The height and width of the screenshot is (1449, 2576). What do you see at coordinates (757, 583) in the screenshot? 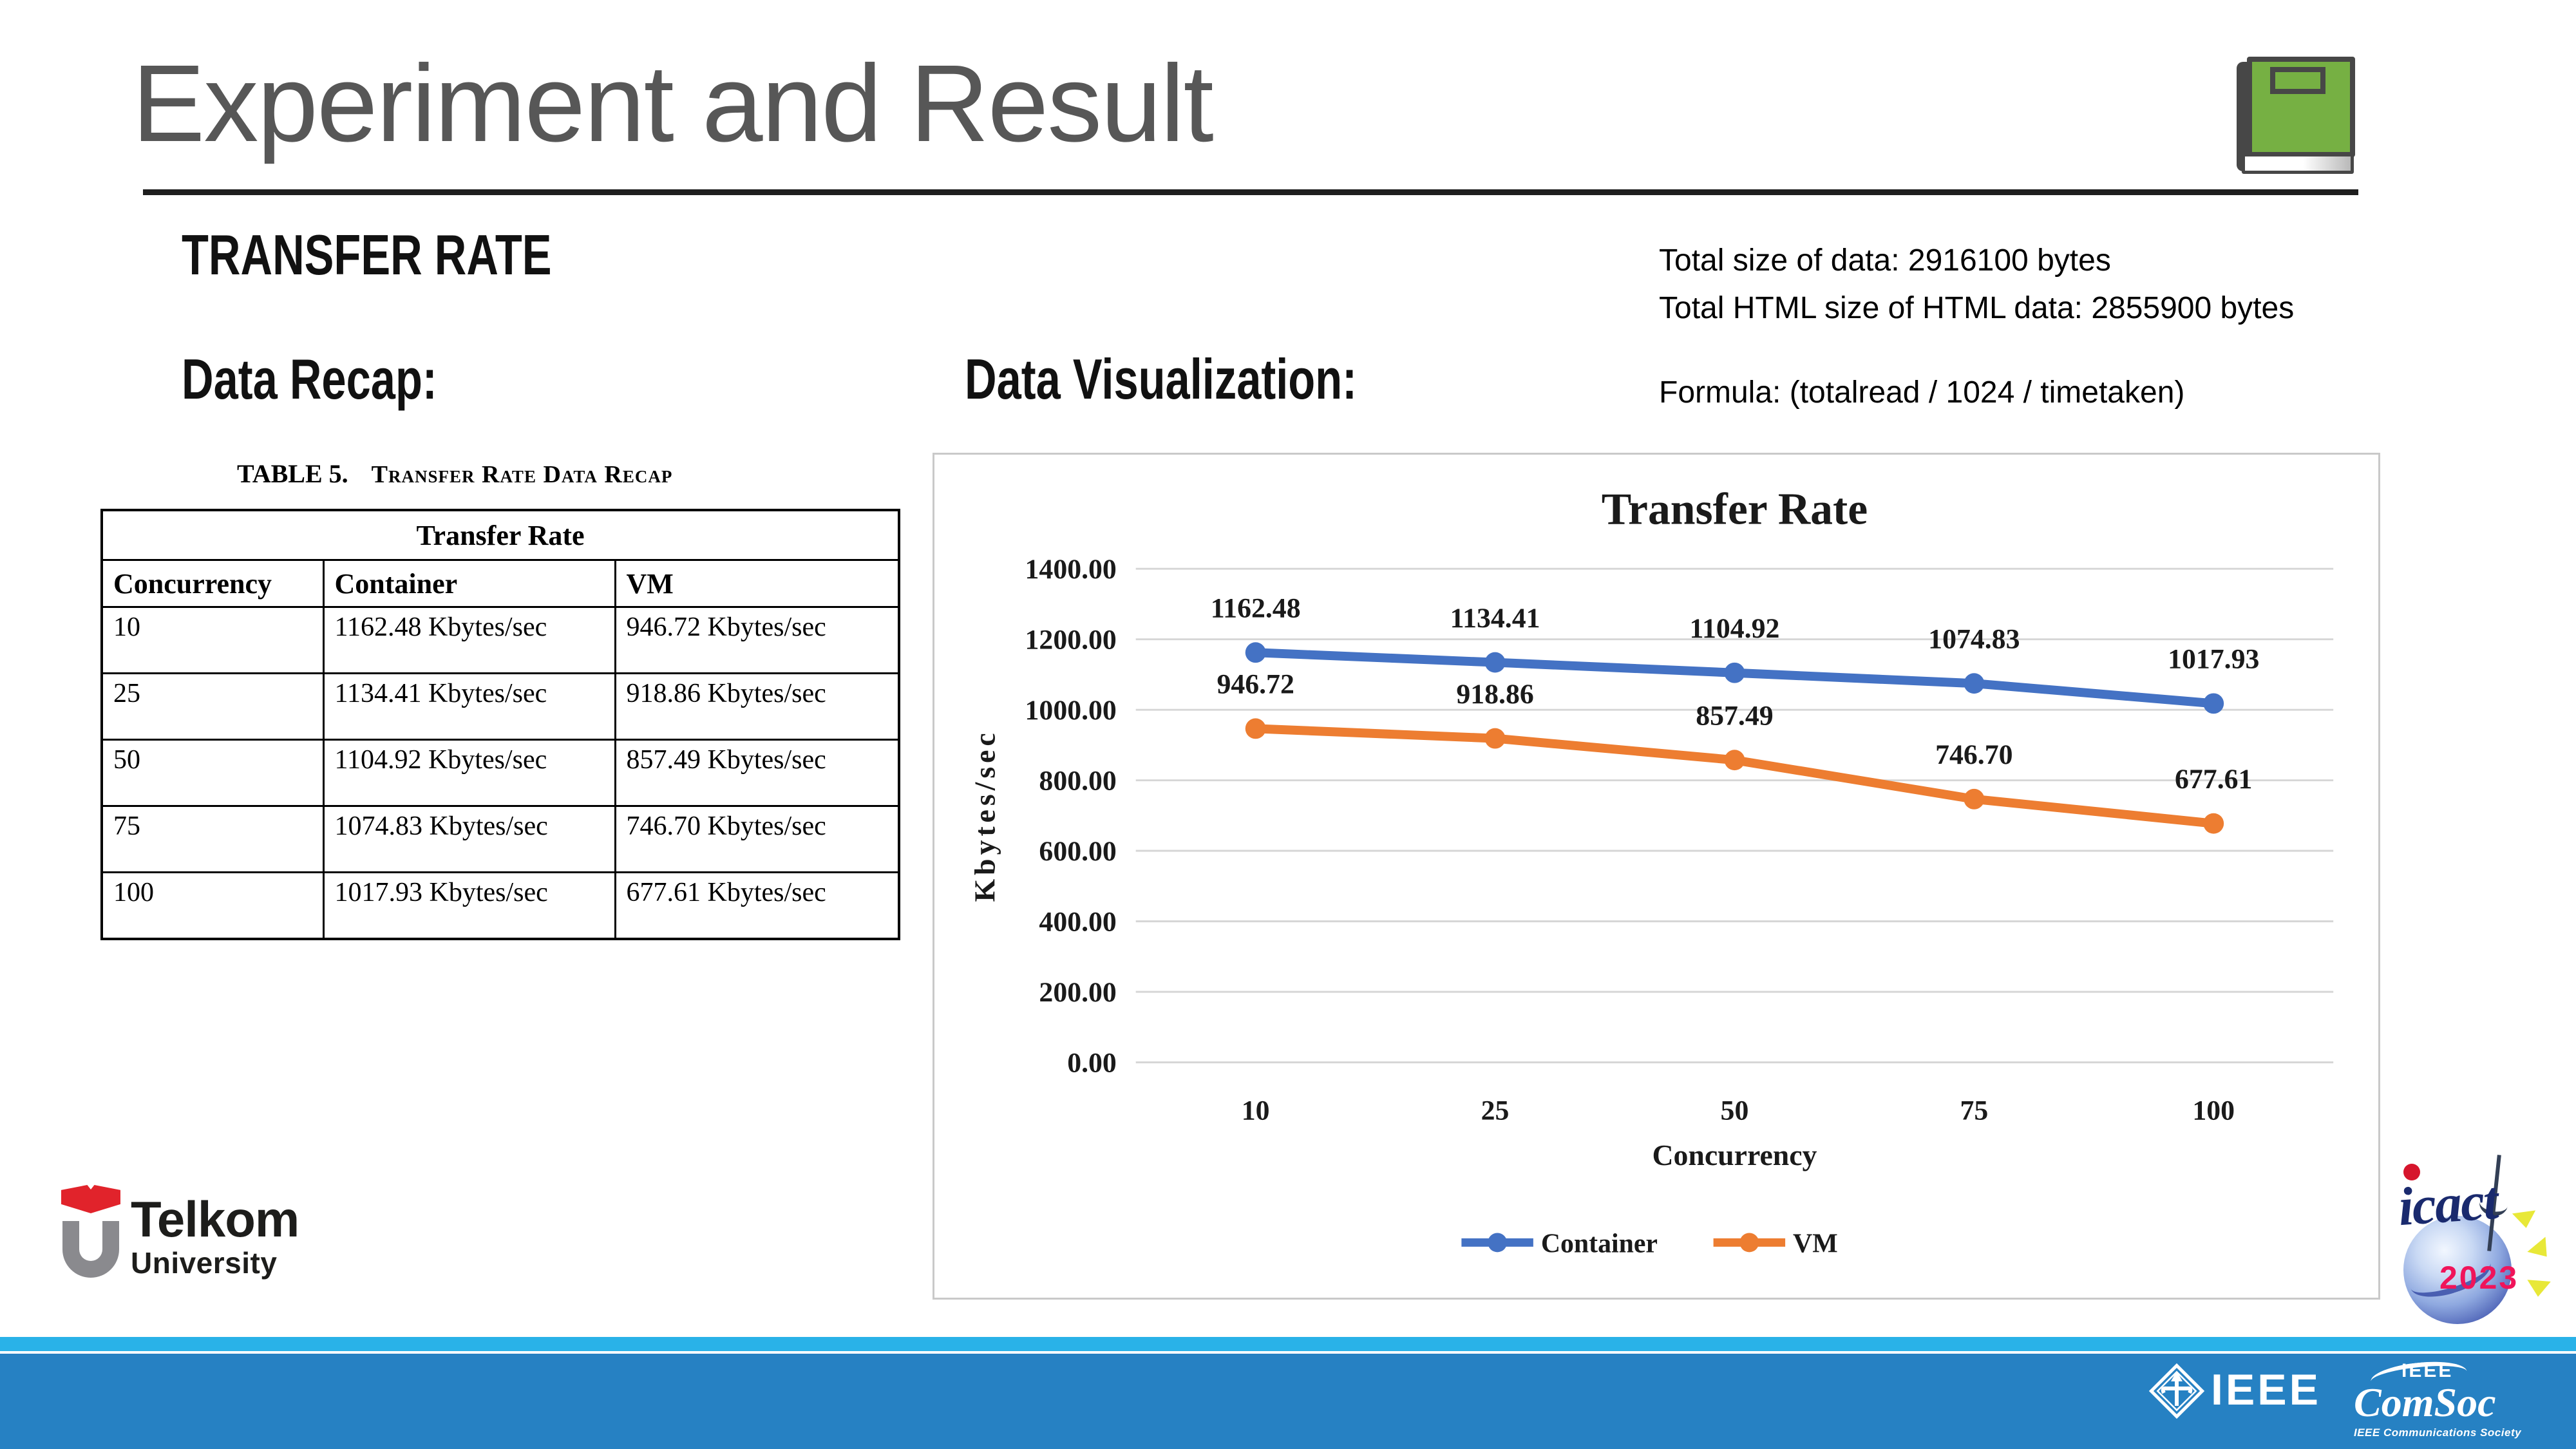
I see `column-header-vm: VM` at bounding box center [757, 583].